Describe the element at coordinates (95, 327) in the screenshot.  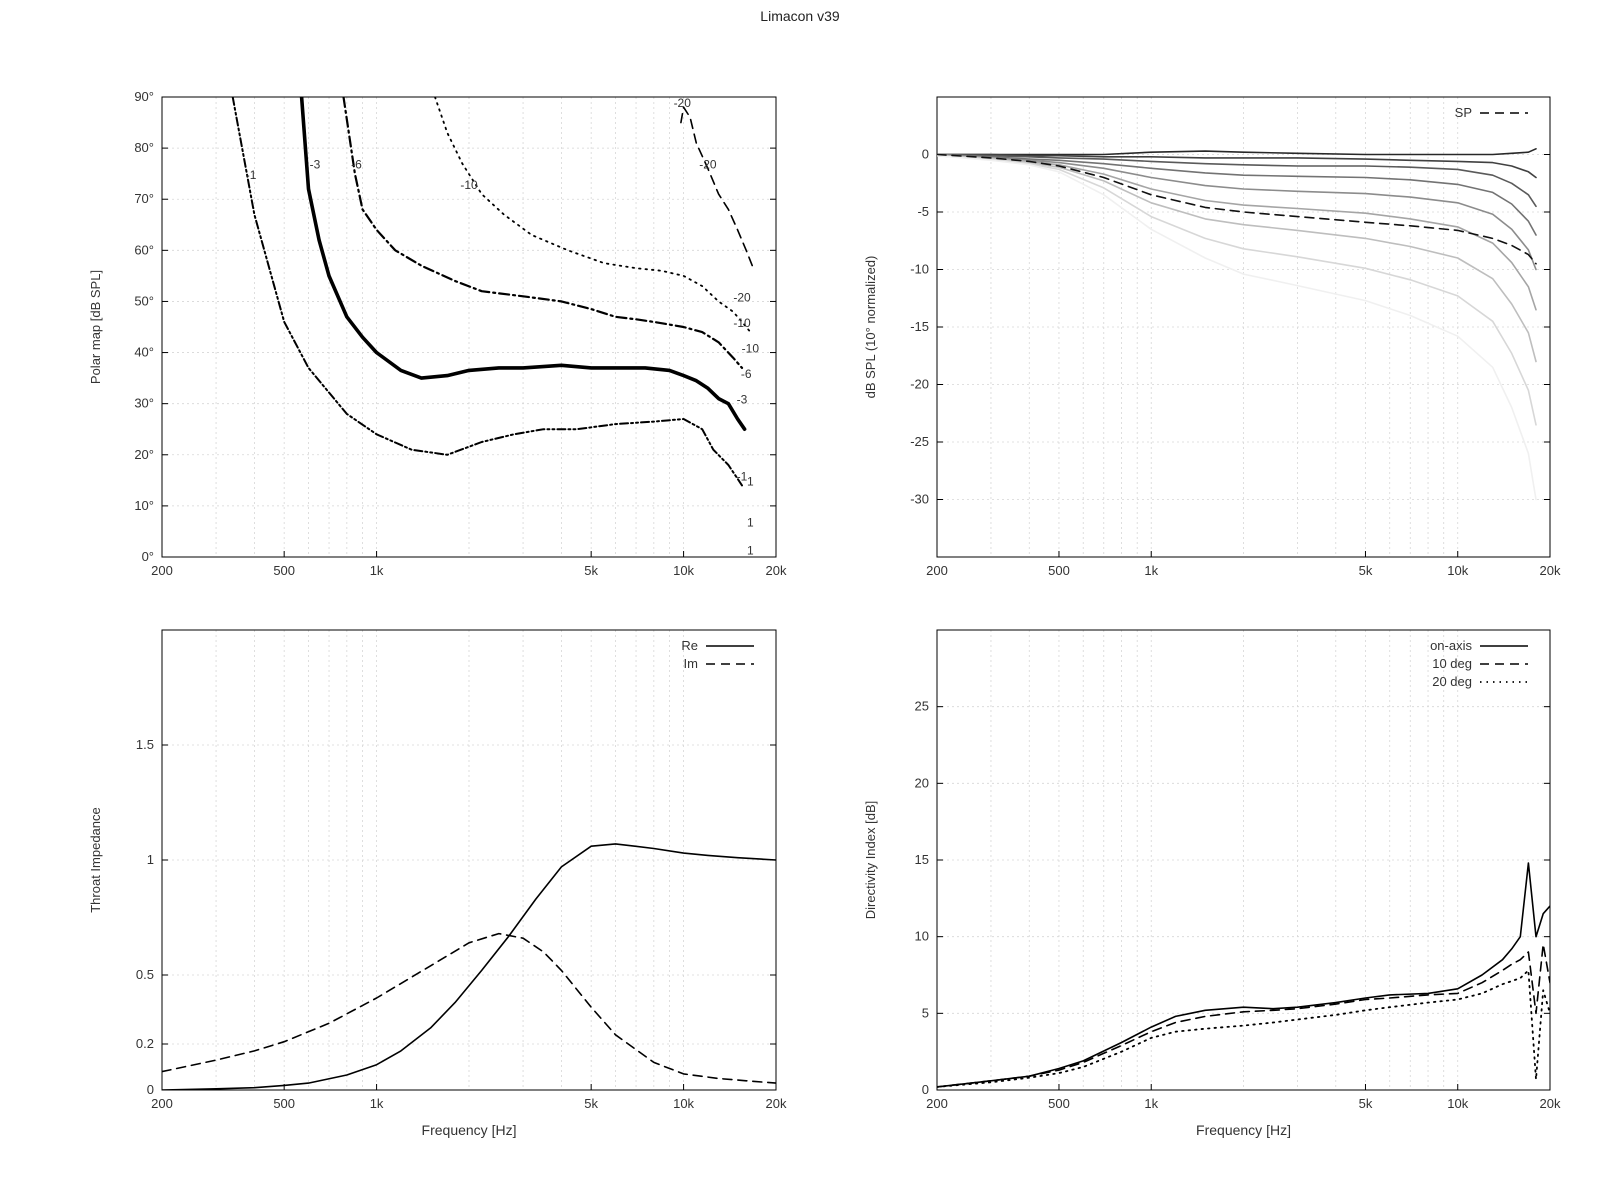
I see `y-axis-label: Polar map [dB SPL]` at that location.